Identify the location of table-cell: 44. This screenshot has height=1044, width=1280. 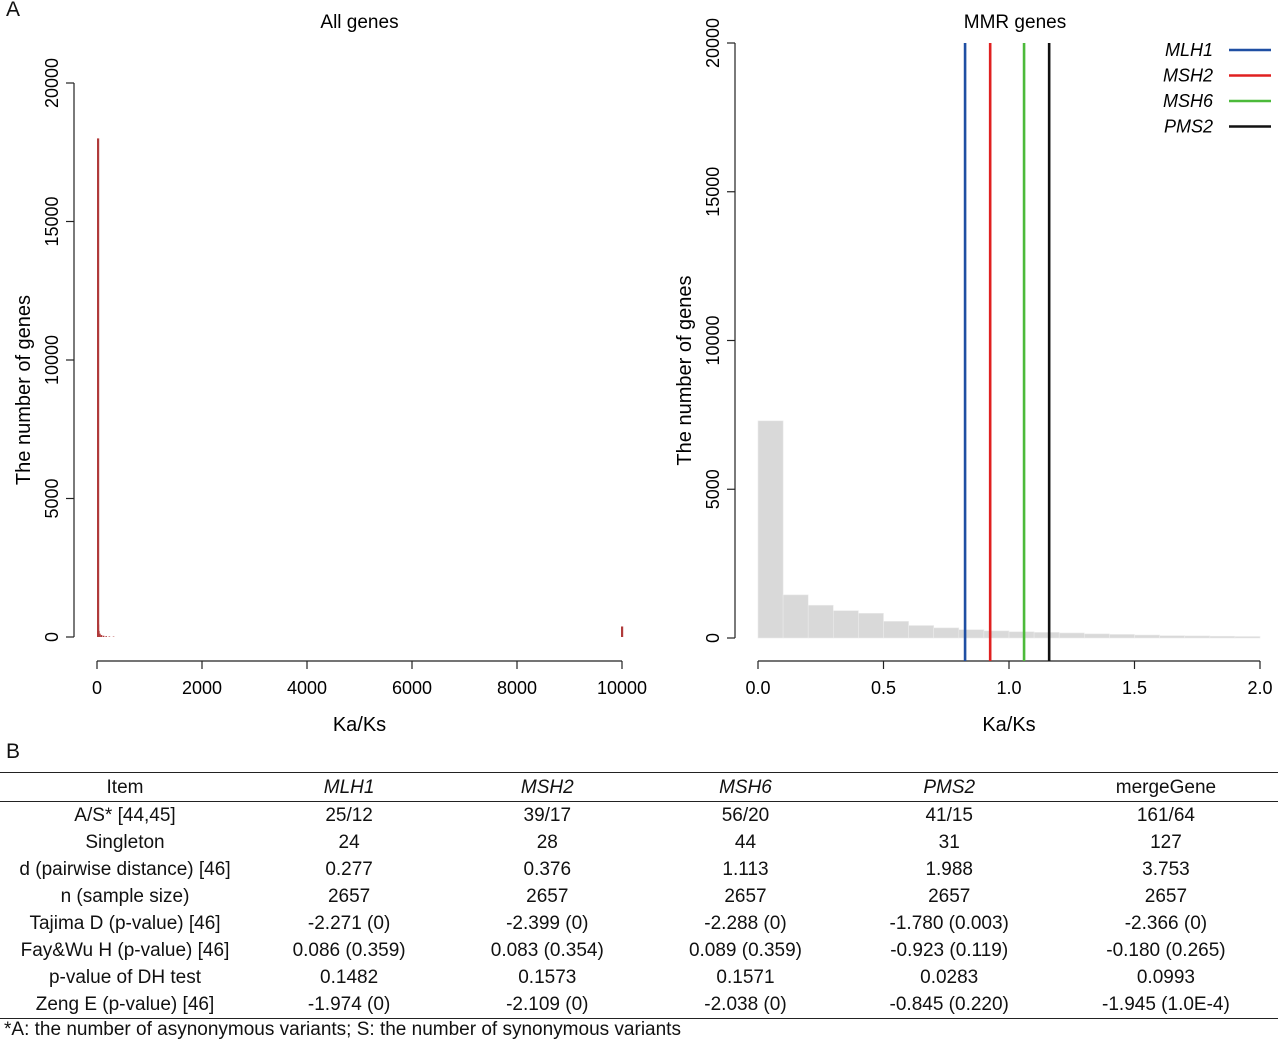
(745, 842).